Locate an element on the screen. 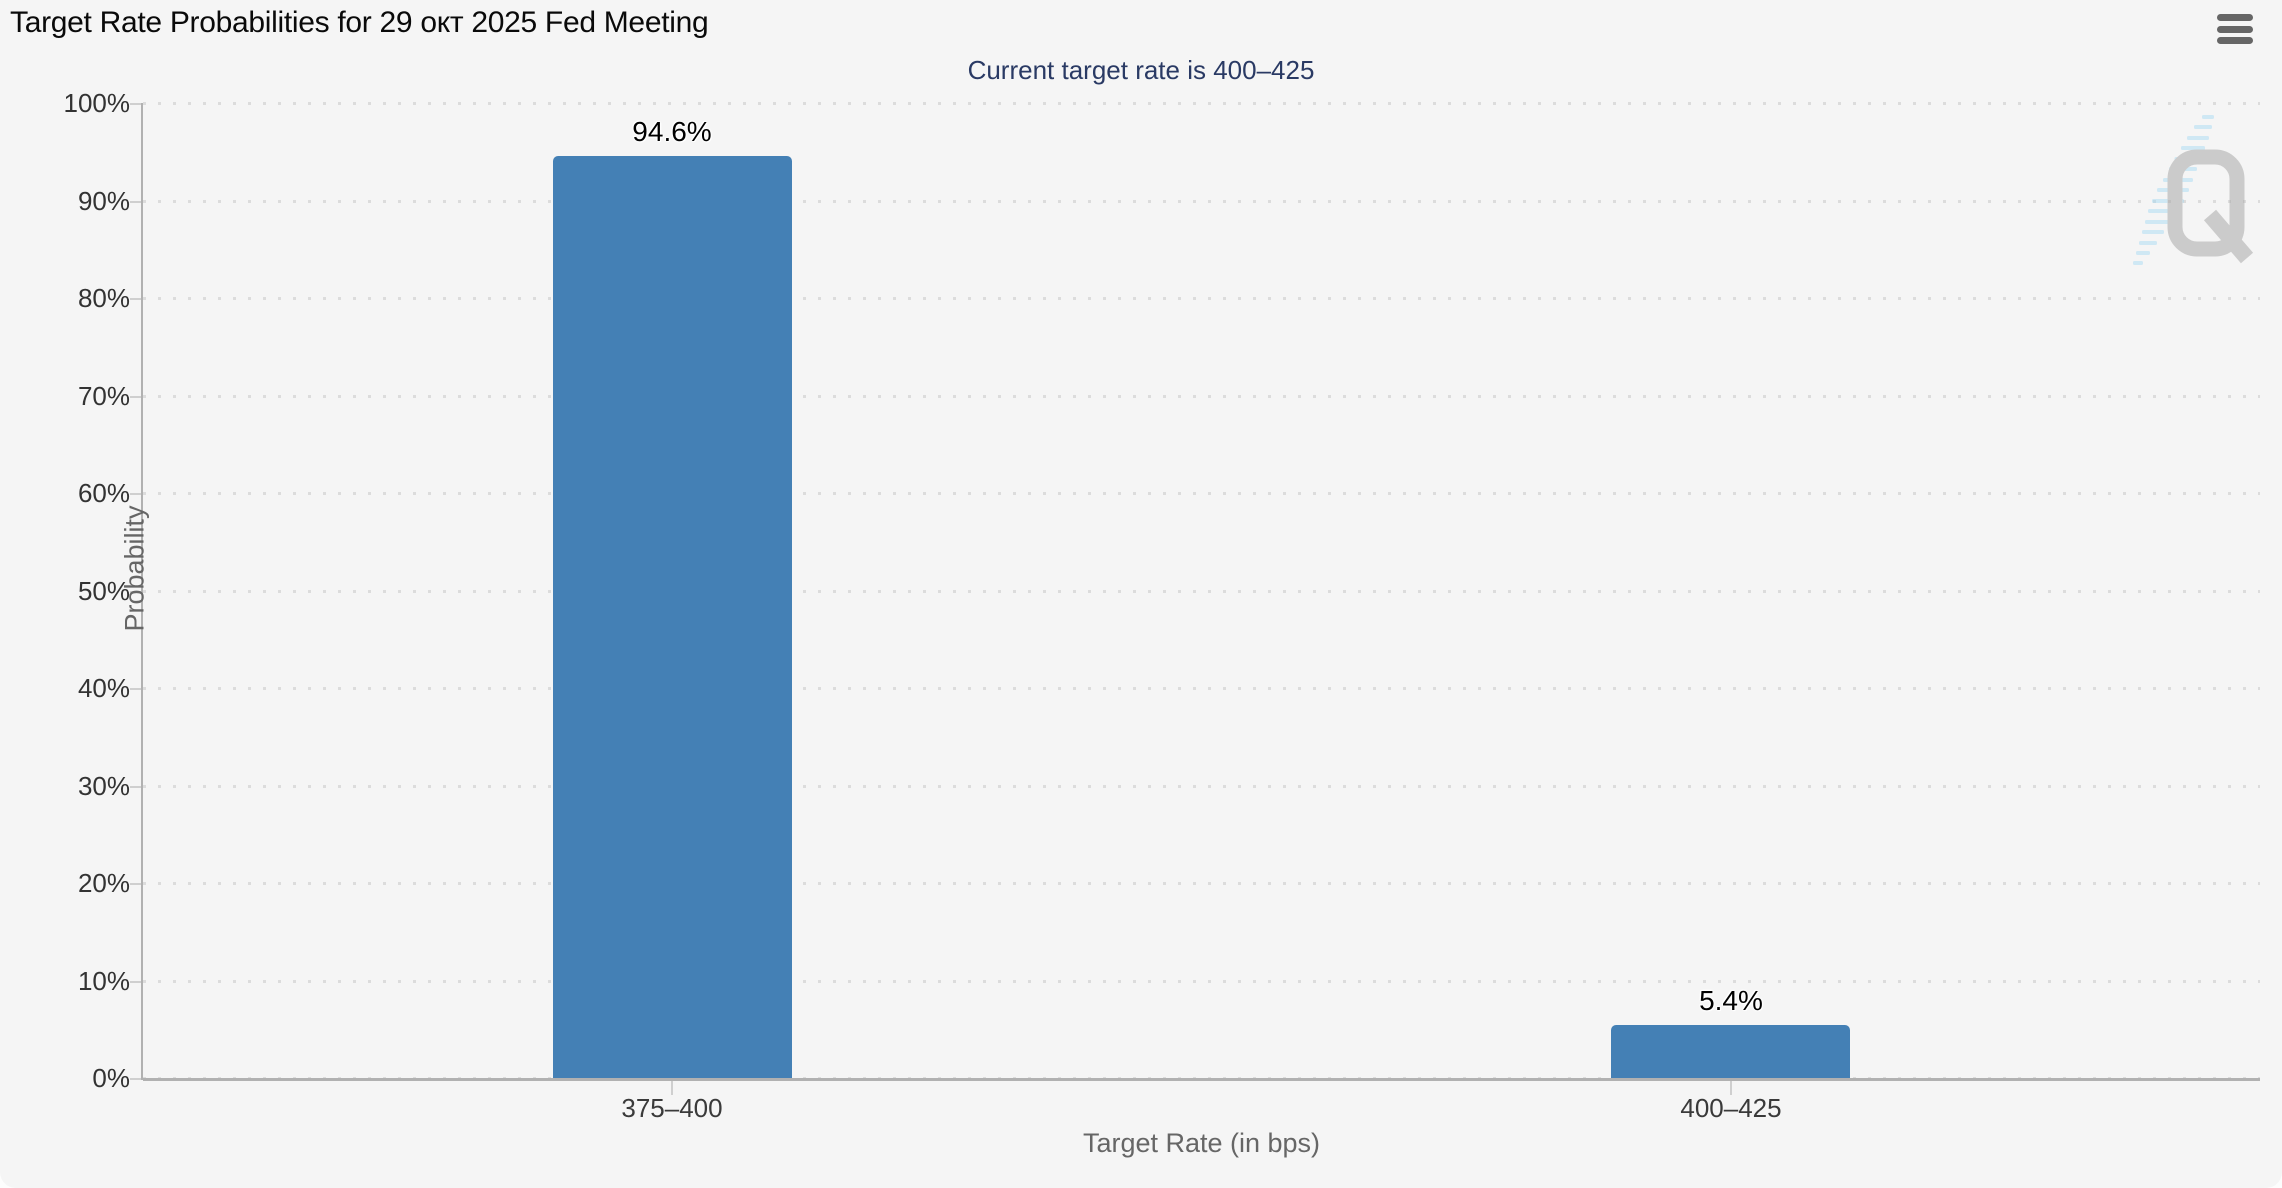 The width and height of the screenshot is (2282, 1188). gridline-20% is located at coordinates (1201, 883).